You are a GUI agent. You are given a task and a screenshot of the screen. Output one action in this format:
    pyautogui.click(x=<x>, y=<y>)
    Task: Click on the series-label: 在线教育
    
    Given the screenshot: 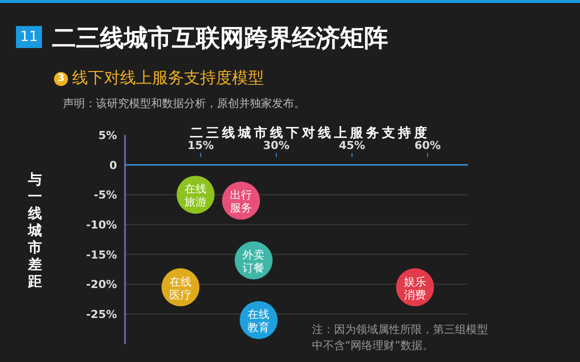 What is the action you would take?
    pyautogui.click(x=259, y=321)
    